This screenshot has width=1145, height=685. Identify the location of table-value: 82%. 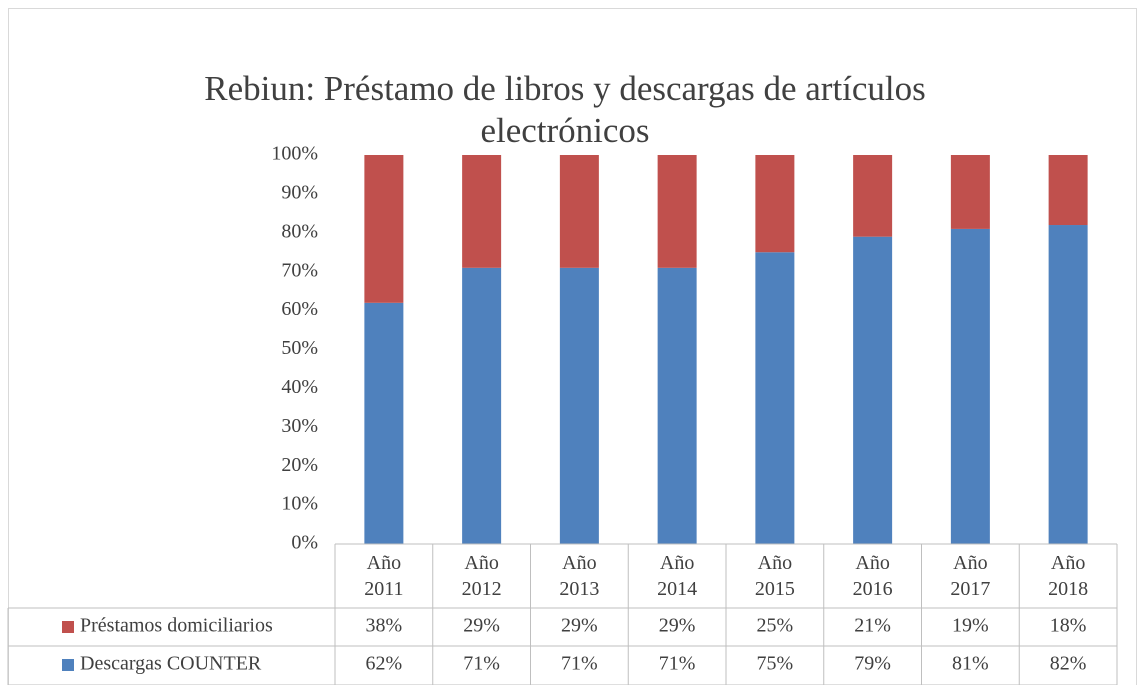
(1068, 664).